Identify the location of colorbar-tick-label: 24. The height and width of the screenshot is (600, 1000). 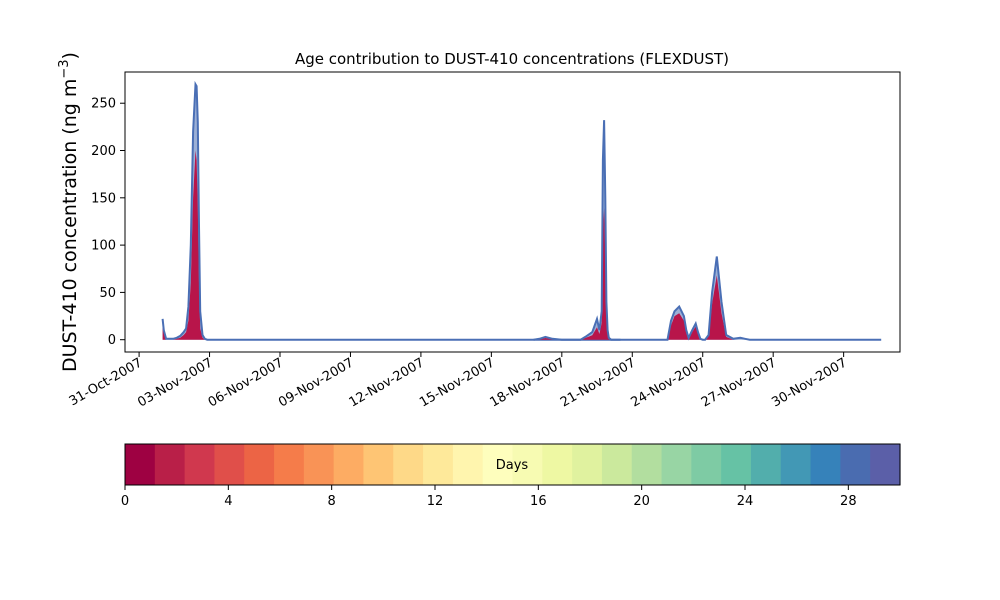
(745, 501).